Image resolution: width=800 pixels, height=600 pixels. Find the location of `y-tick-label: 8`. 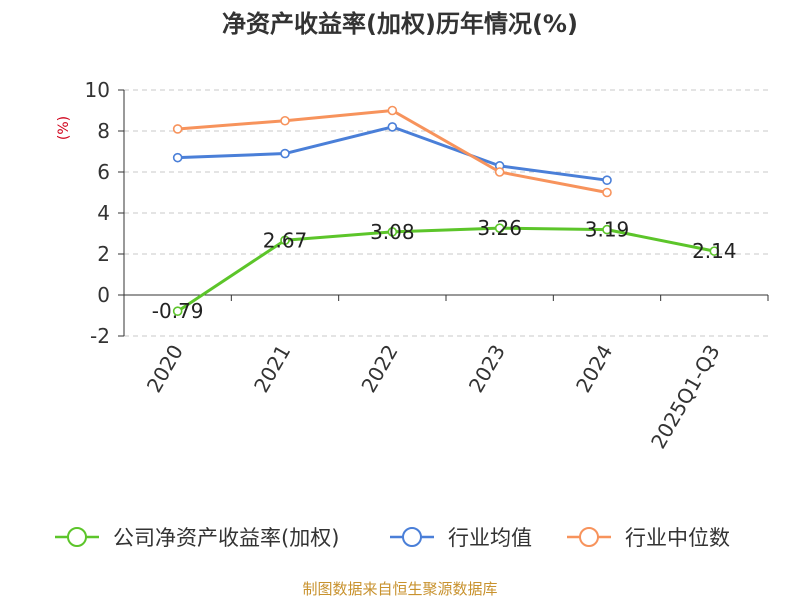

y-tick-label: 8 is located at coordinates (103, 131).